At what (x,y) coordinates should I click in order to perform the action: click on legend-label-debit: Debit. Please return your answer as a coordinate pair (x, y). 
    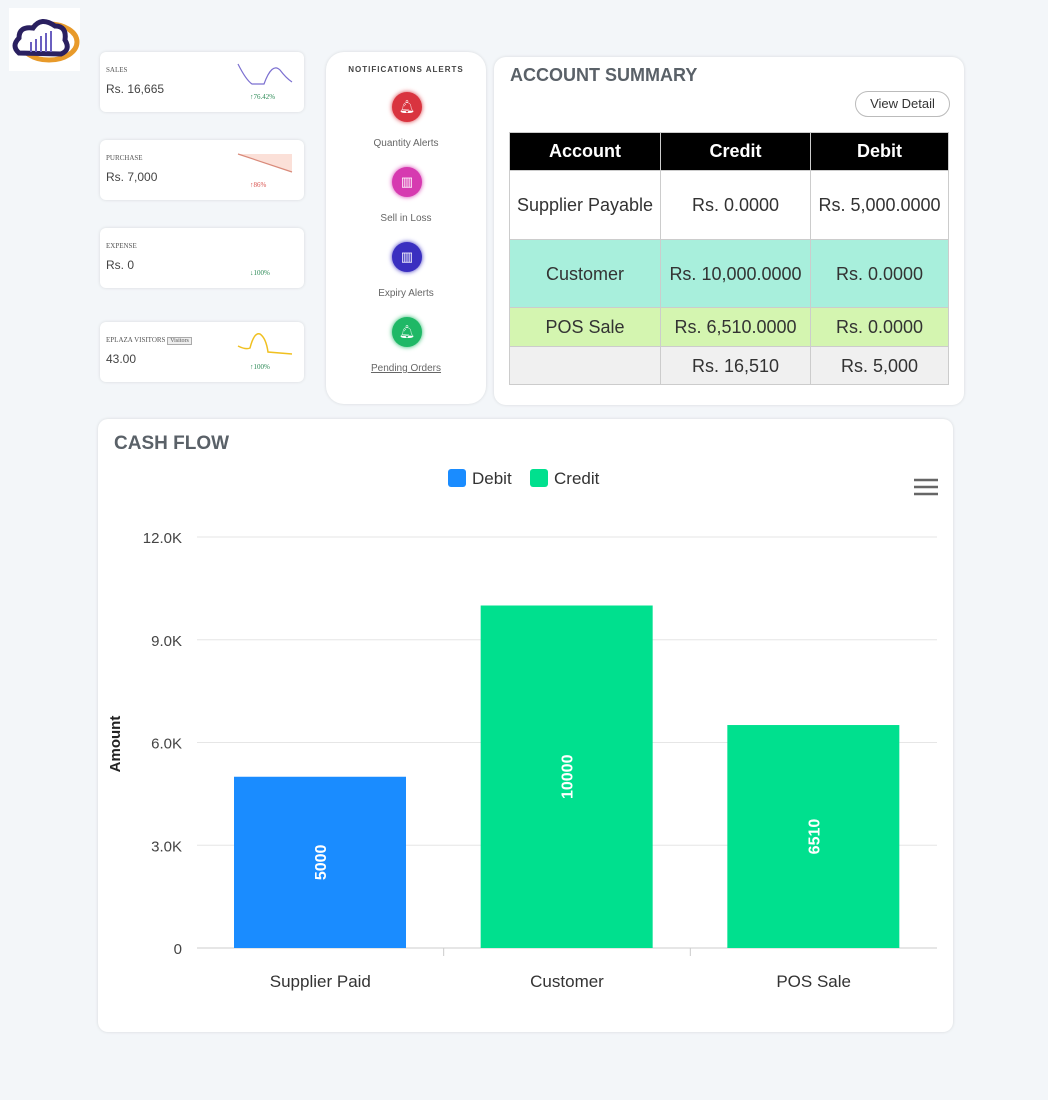
    Looking at the image, I should click on (492, 478).